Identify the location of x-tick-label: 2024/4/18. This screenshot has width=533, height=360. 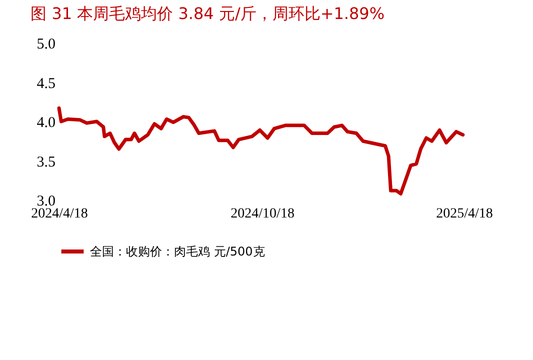
(59, 214).